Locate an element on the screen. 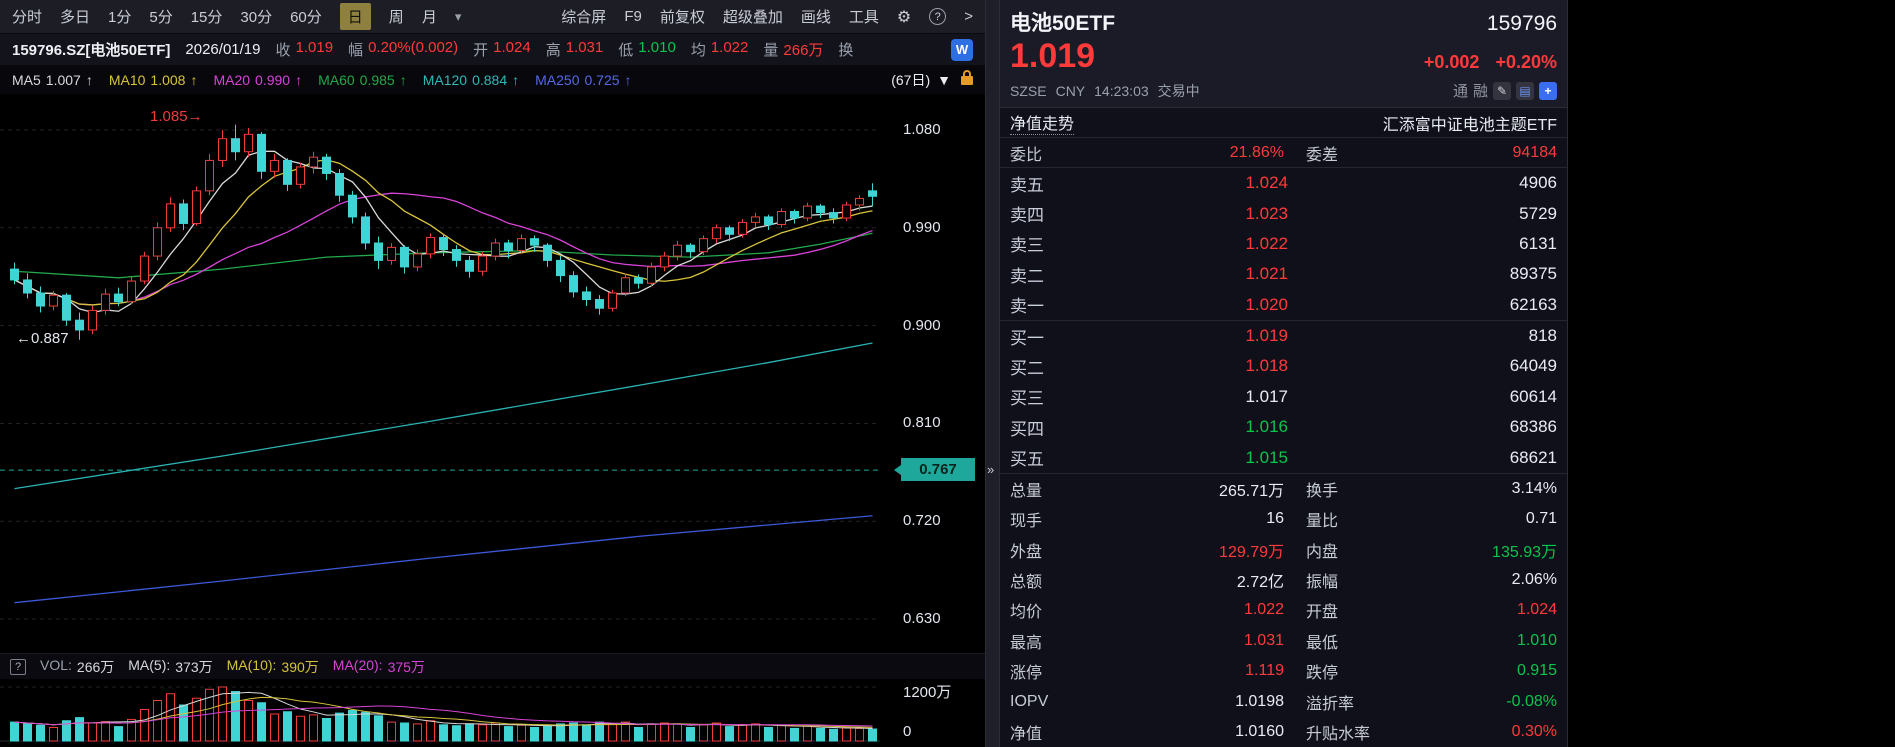 The height and width of the screenshot is (747, 1895). ask-row: 卖三 1.022 6131 is located at coordinates (1283, 244).